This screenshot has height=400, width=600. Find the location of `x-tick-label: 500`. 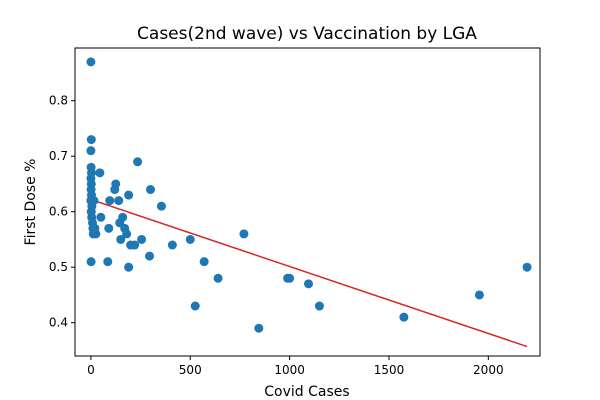

x-tick-label: 500 is located at coordinates (190, 370).